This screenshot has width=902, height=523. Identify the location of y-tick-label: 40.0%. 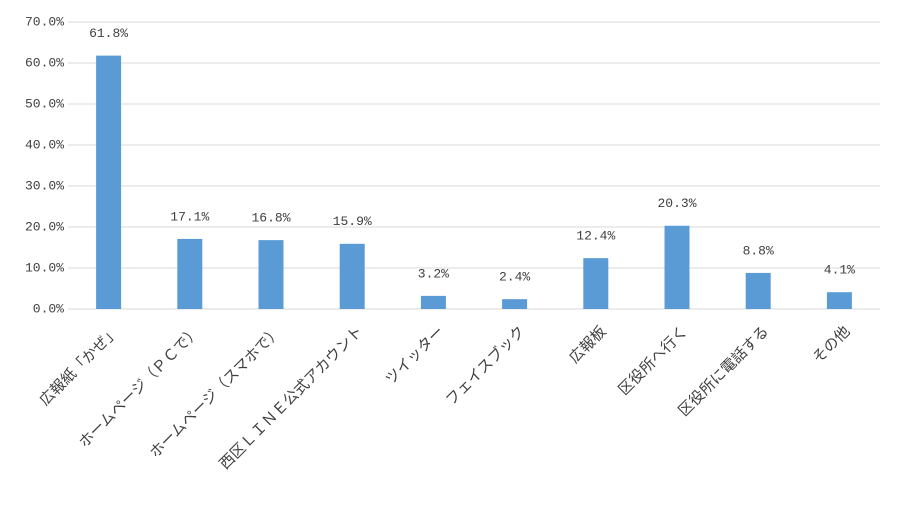
(44, 144).